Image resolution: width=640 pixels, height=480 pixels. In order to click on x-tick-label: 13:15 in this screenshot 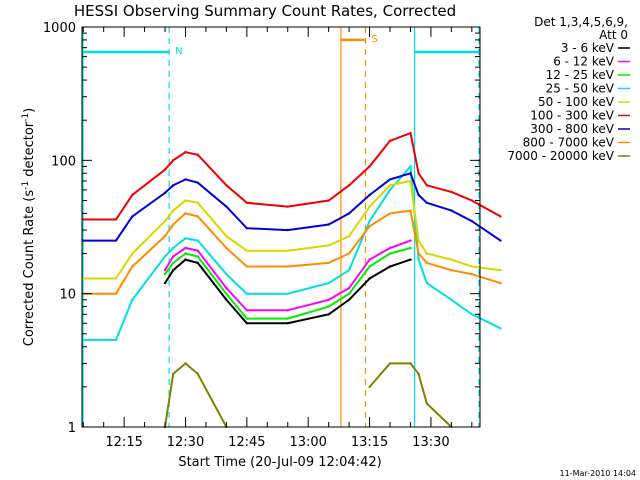, I will do `click(369, 442)`.